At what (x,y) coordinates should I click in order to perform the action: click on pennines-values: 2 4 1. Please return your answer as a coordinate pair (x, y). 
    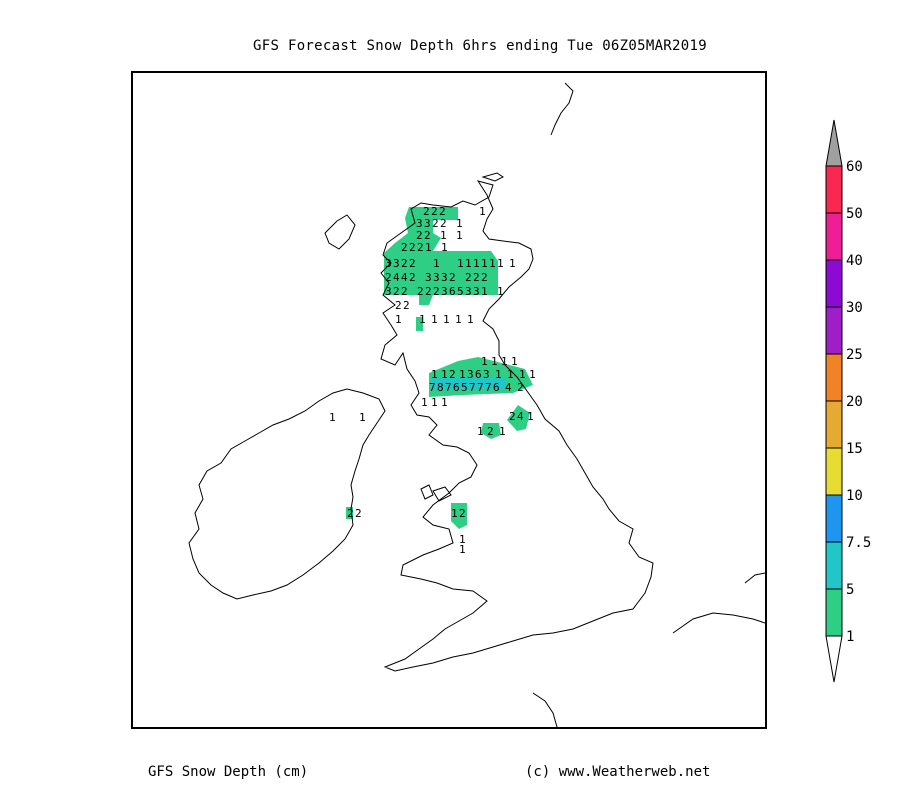
    Looking at the image, I should click on (521, 416).